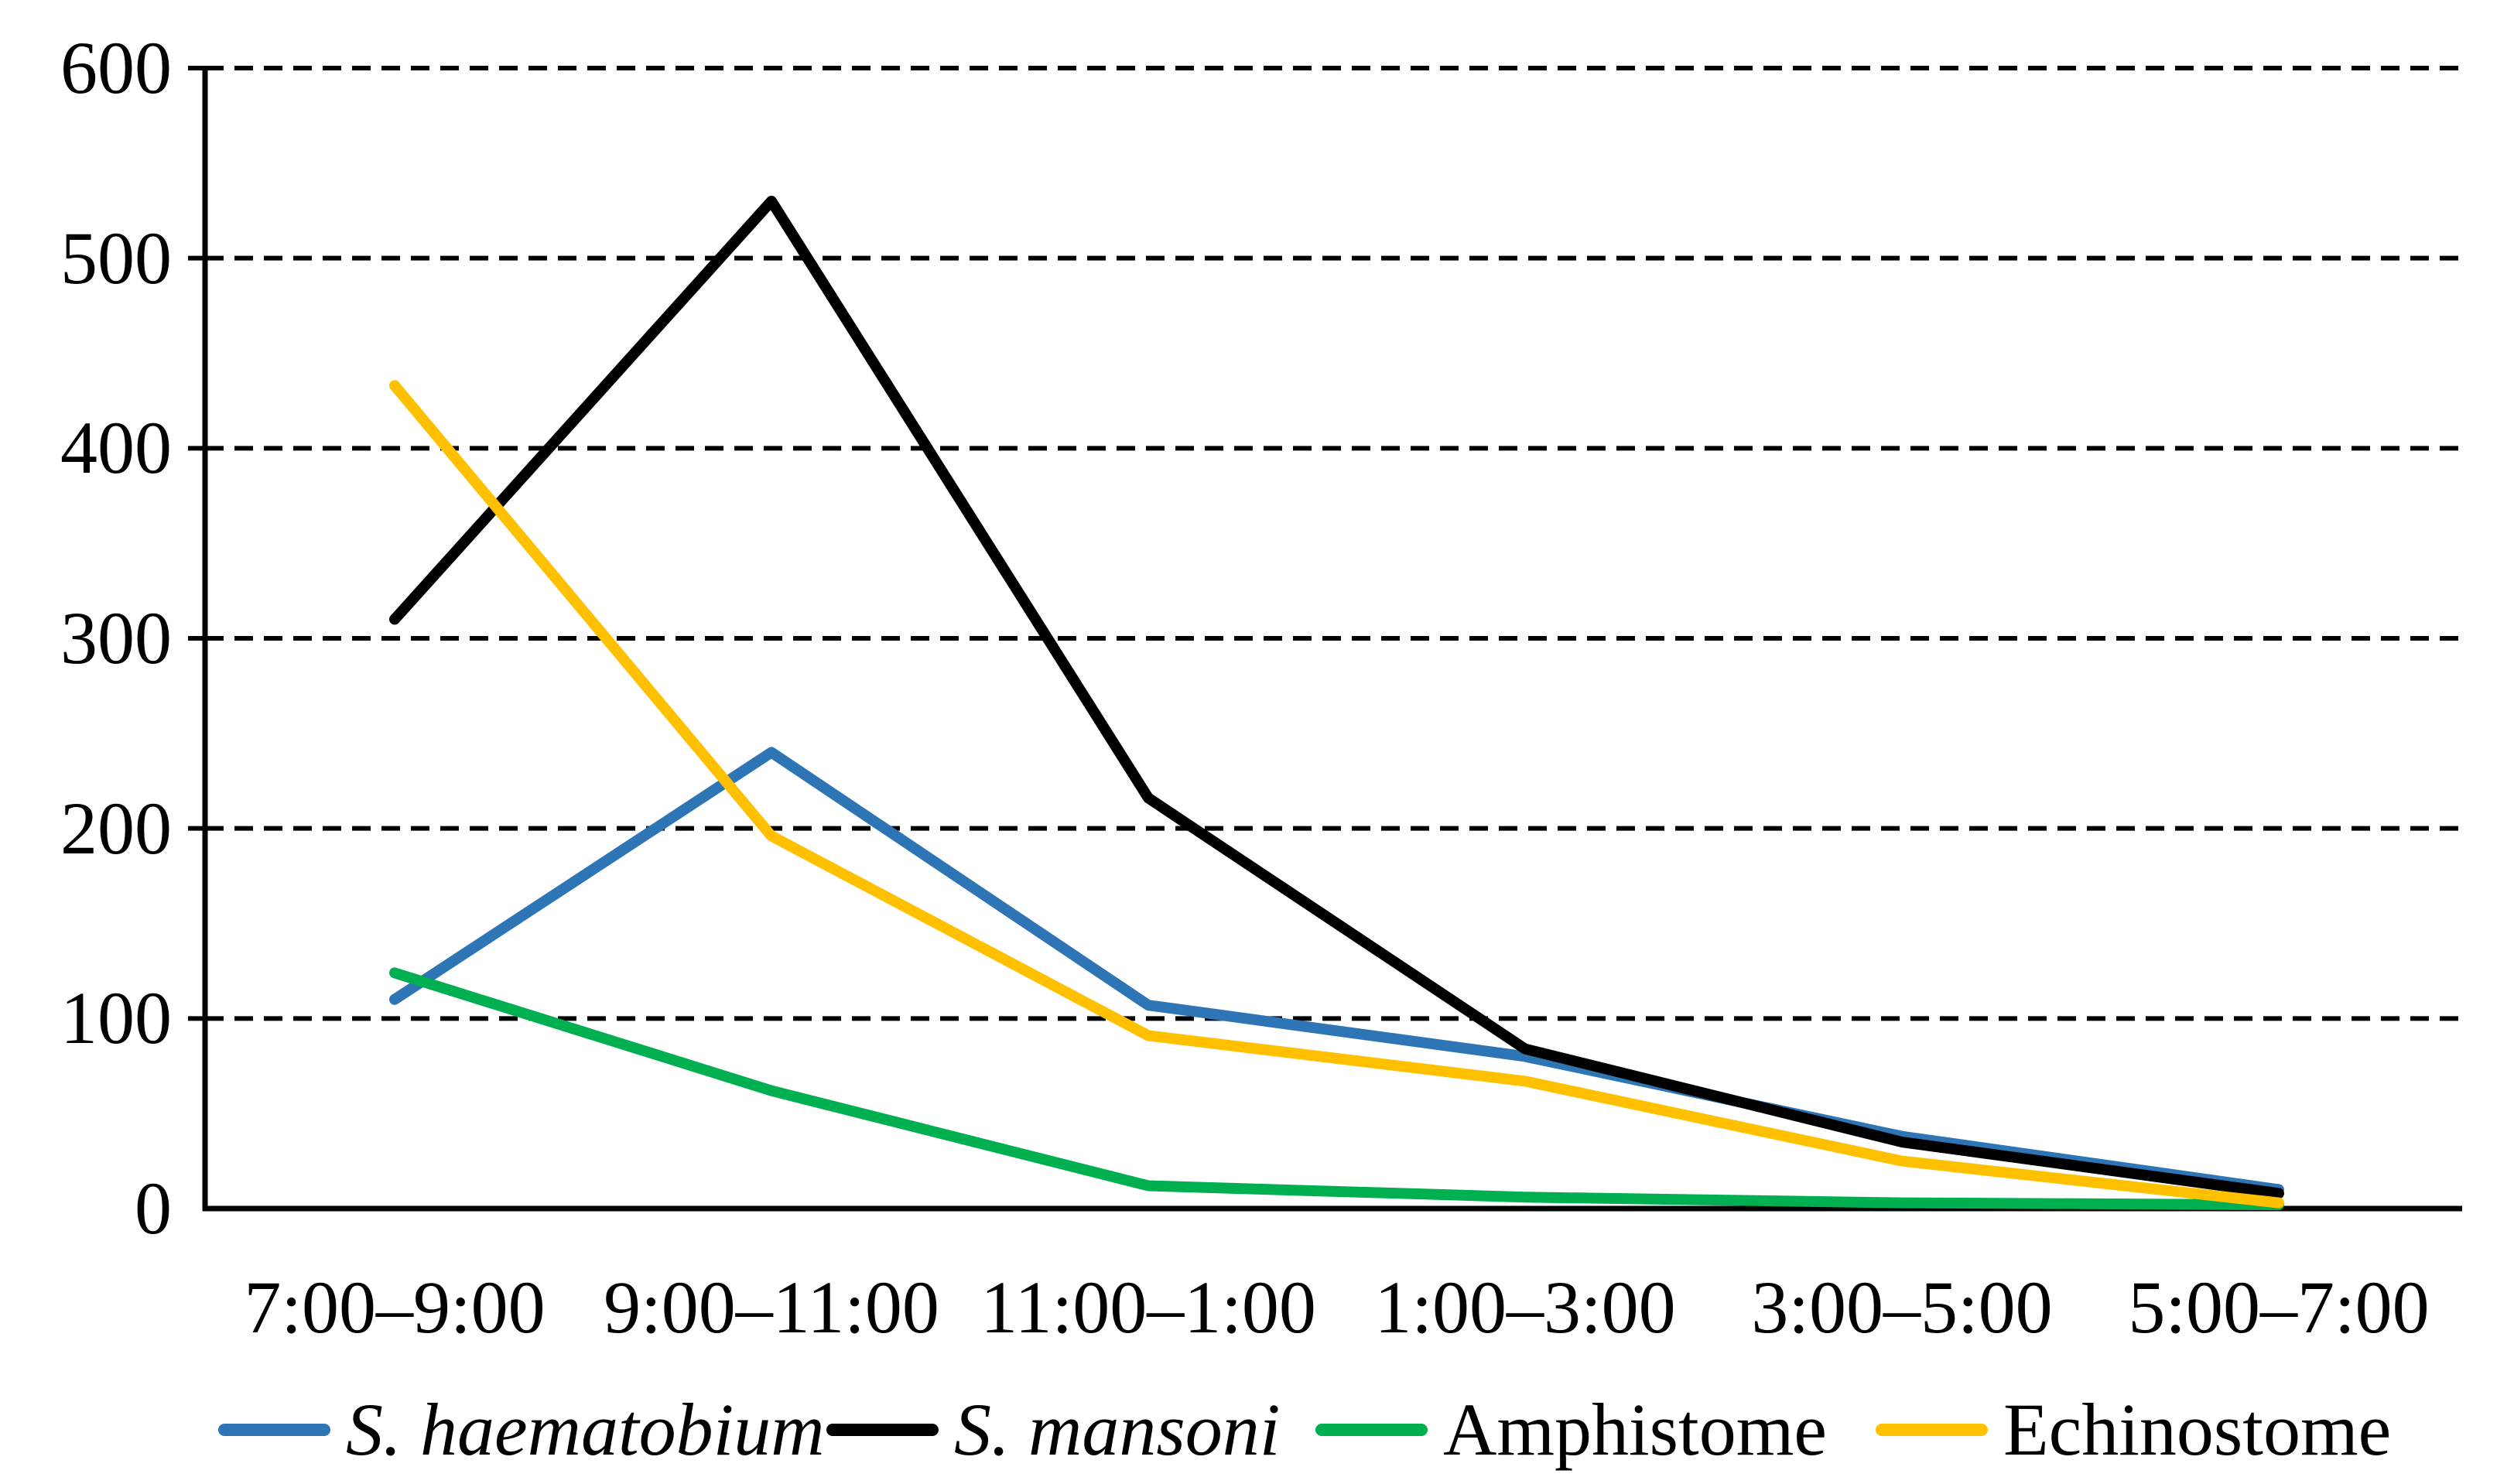  I want to click on x-axis-label-2: 11:00–1:00, so click(1148, 1308).